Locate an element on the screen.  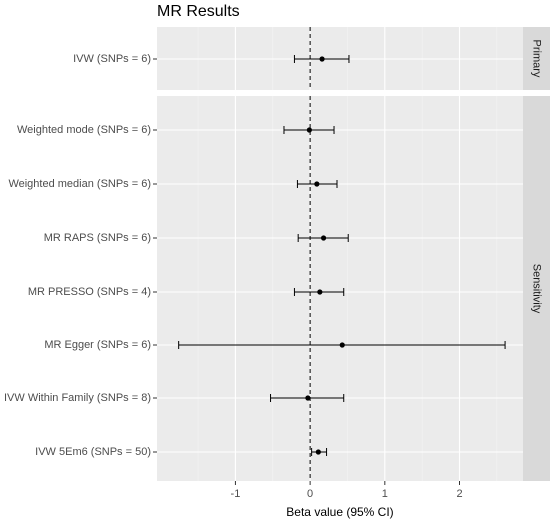
estimate-row: IVW (SNPs = 6) is located at coordinates (211, 59).